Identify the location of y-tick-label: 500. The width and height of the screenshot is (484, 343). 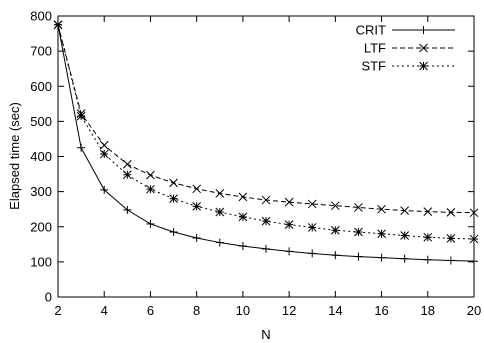
(41, 121).